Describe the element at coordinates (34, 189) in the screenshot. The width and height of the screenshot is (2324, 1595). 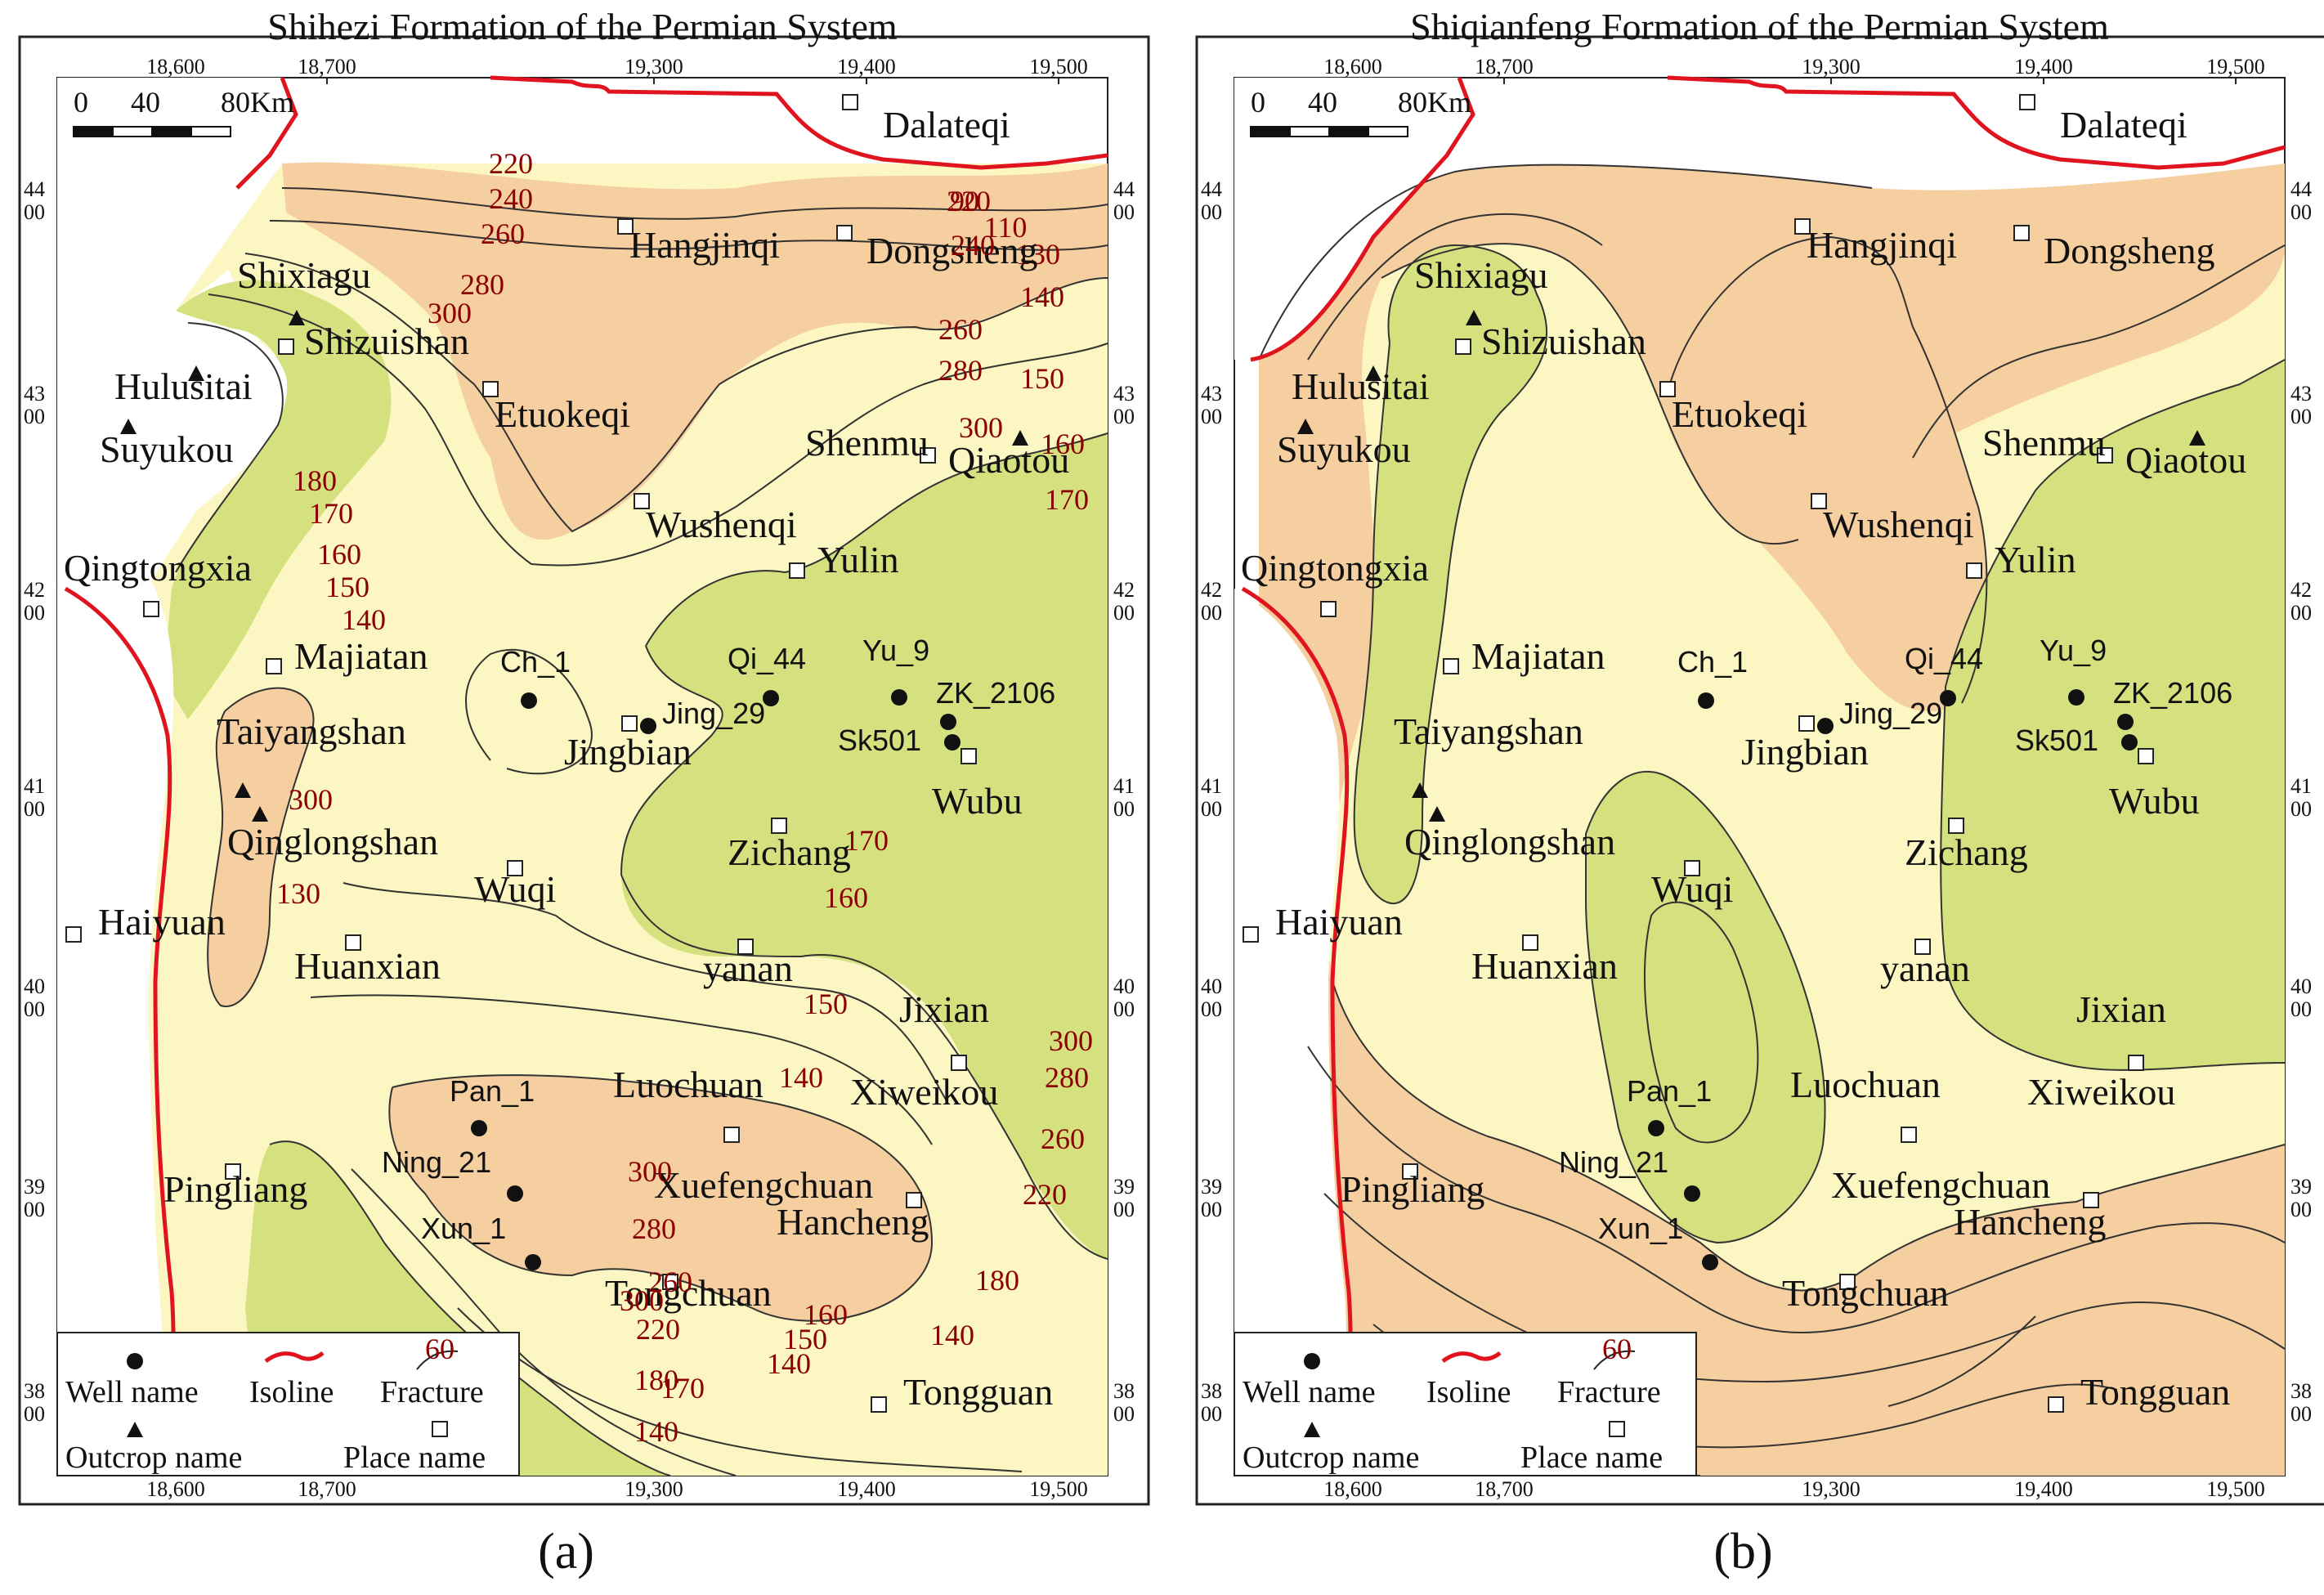
I see `y-tick-label: 44` at that location.